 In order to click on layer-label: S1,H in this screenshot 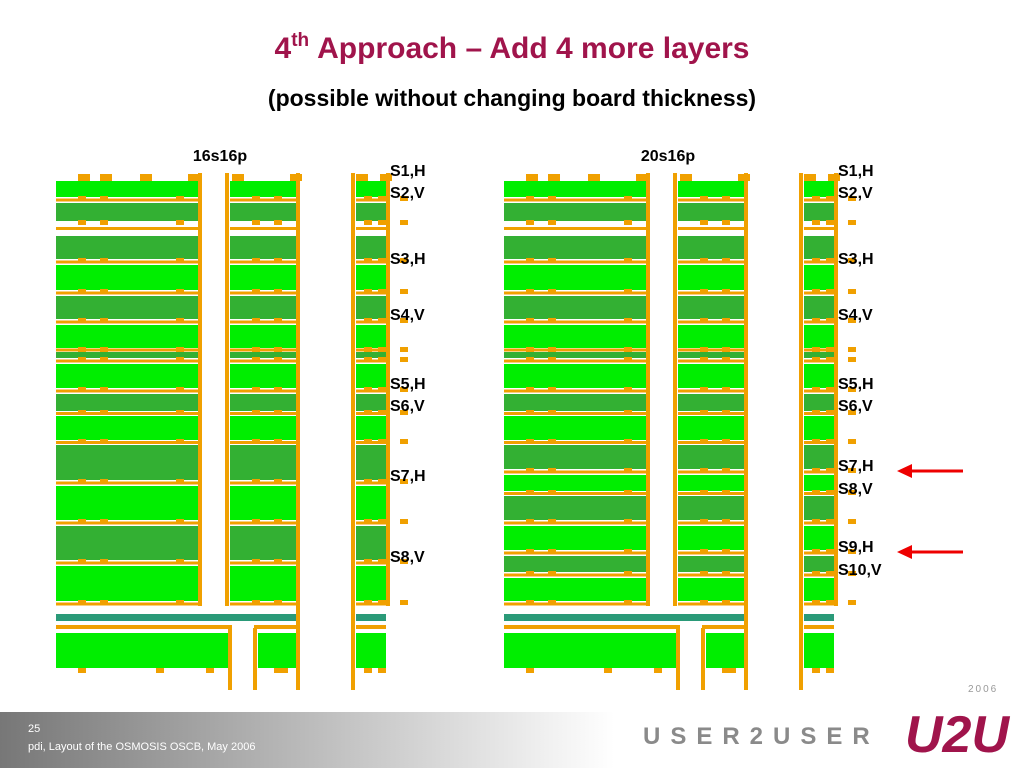, I will do `click(408, 171)`.